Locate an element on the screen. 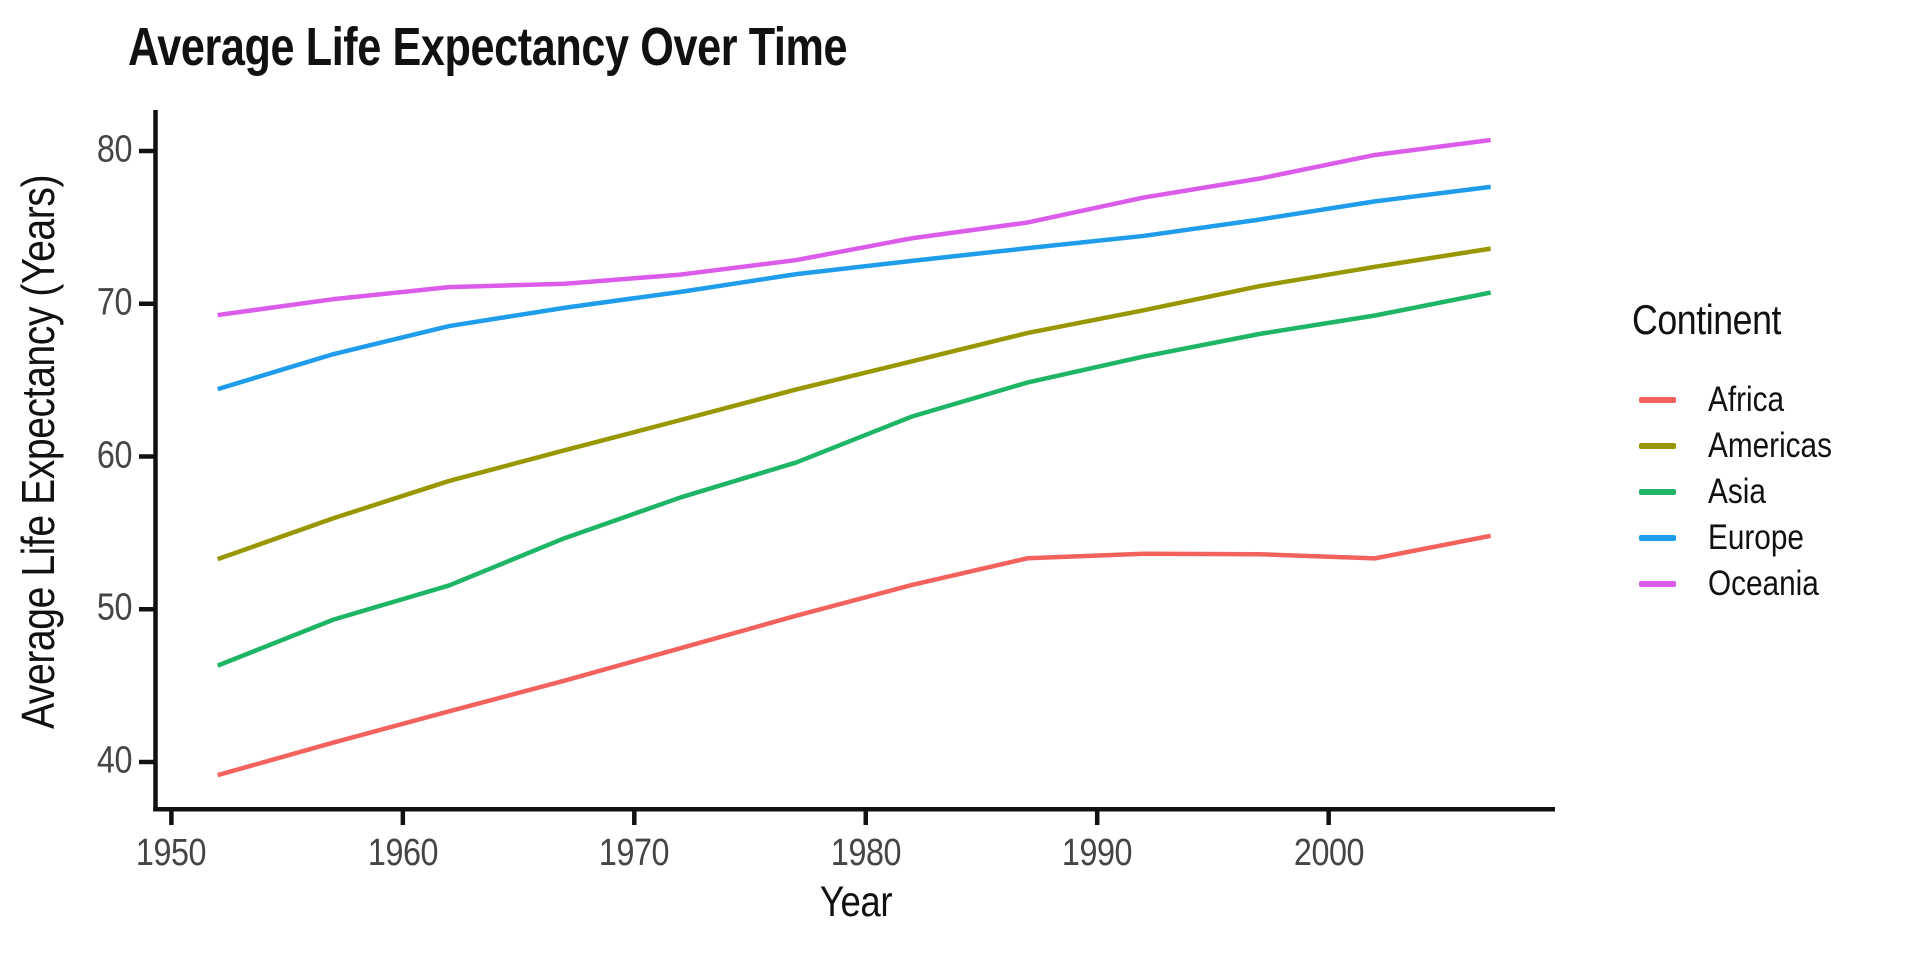 Image resolution: width=1920 pixels, height=960 pixels. x-tick-label: 1950 is located at coordinates (171, 853).